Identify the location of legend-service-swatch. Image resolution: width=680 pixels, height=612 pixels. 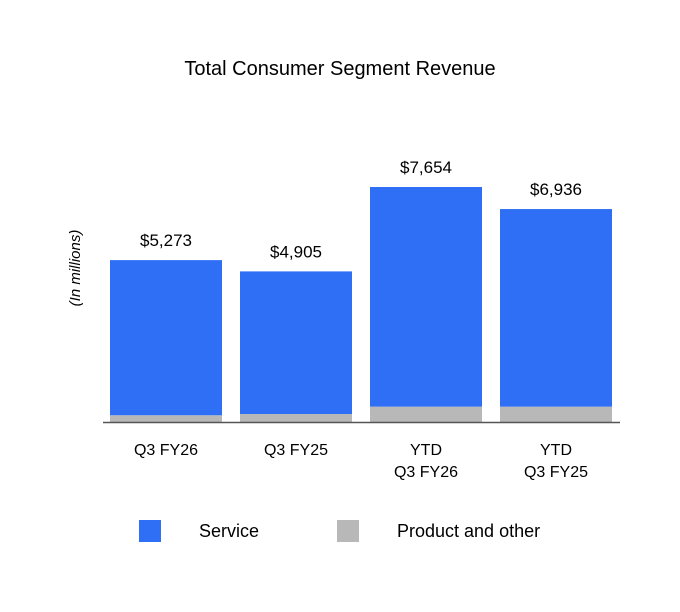
(150, 531).